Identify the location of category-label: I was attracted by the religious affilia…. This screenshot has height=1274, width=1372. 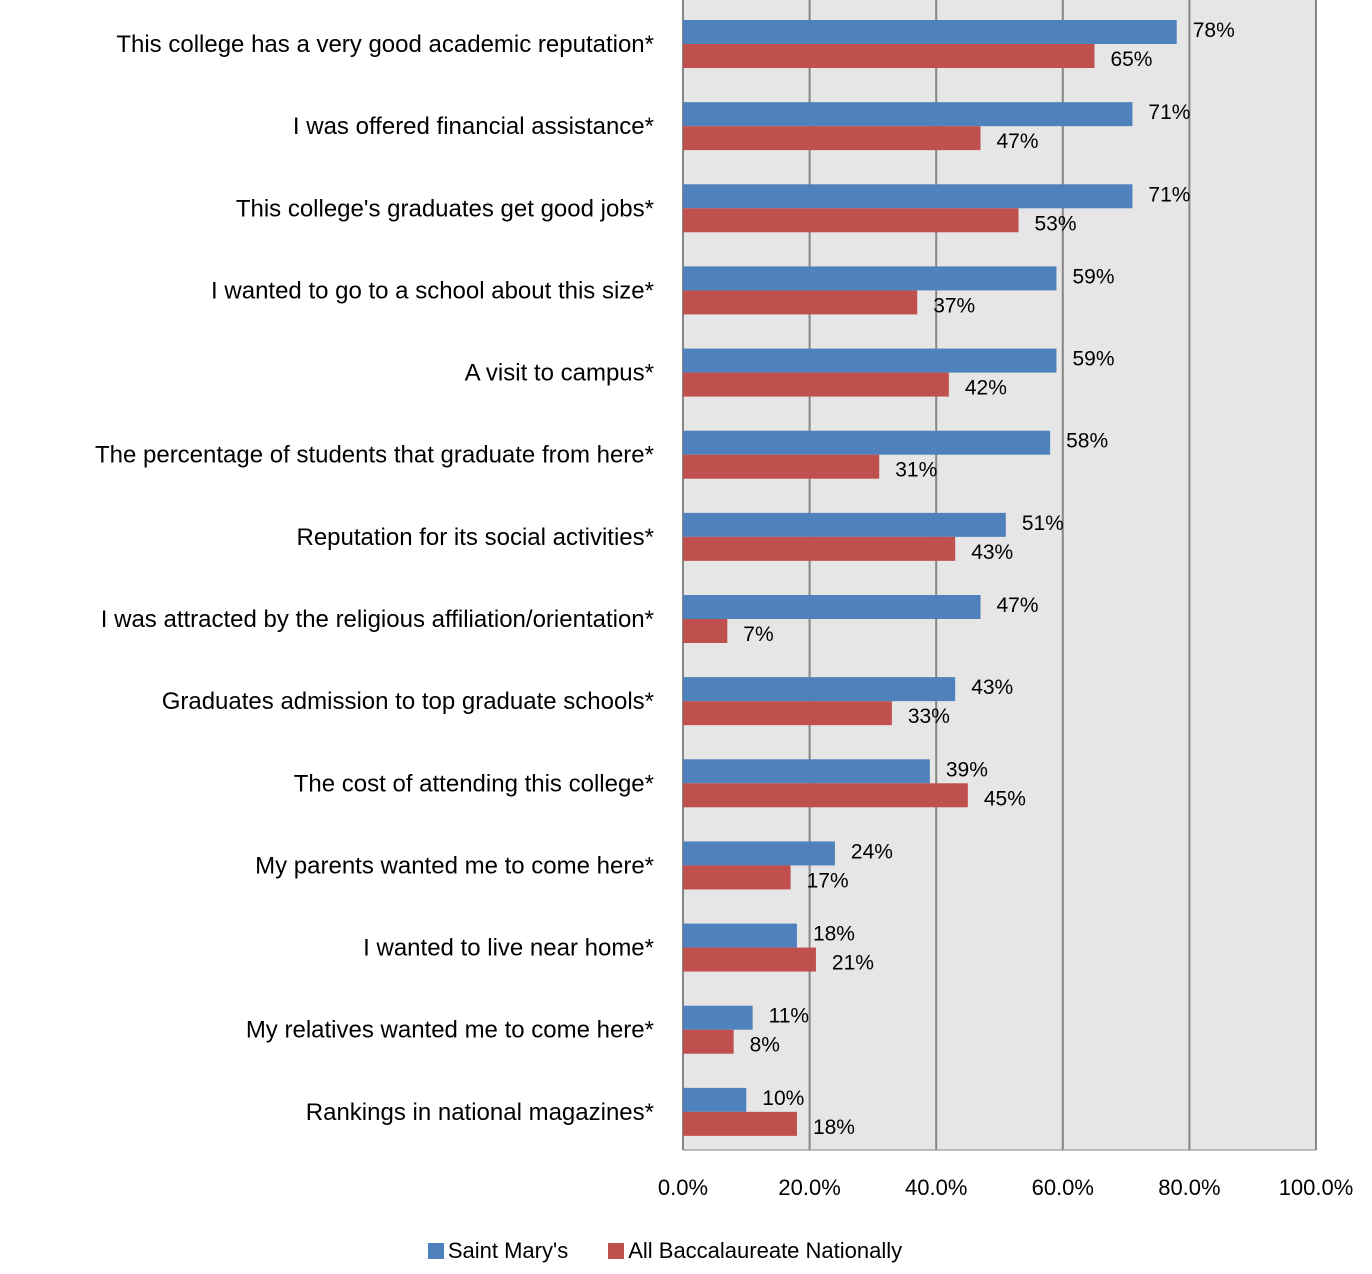
(377, 619).